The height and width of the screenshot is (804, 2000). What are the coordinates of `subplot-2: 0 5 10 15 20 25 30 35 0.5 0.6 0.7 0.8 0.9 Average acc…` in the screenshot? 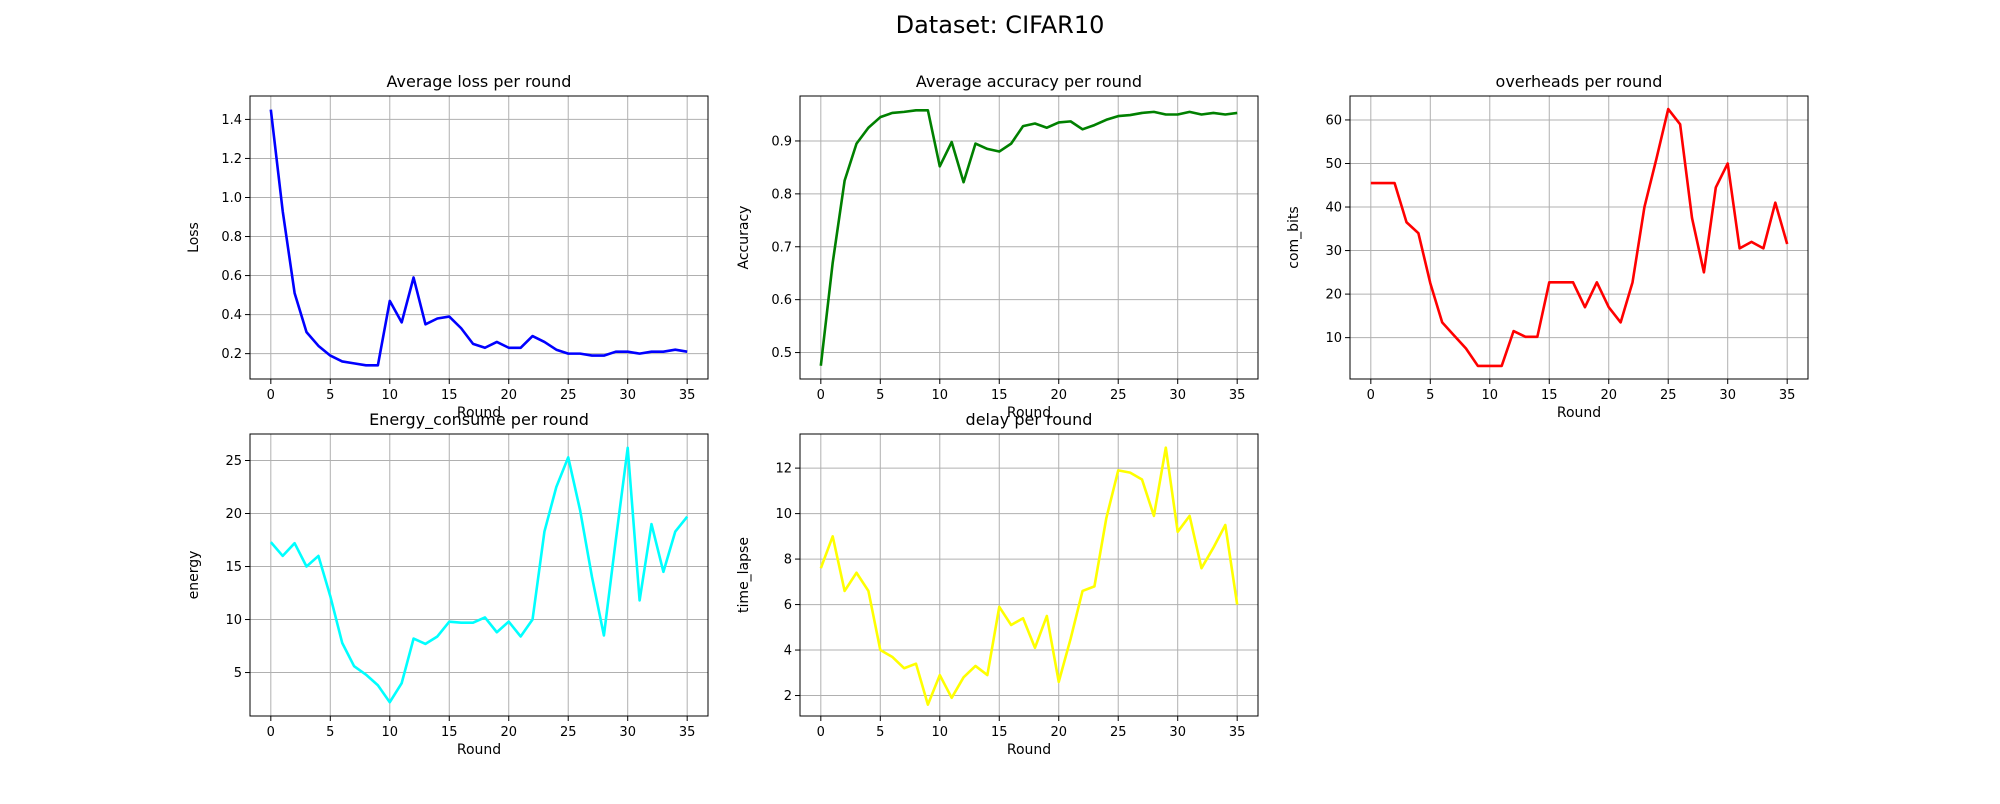 It's located at (997, 246).